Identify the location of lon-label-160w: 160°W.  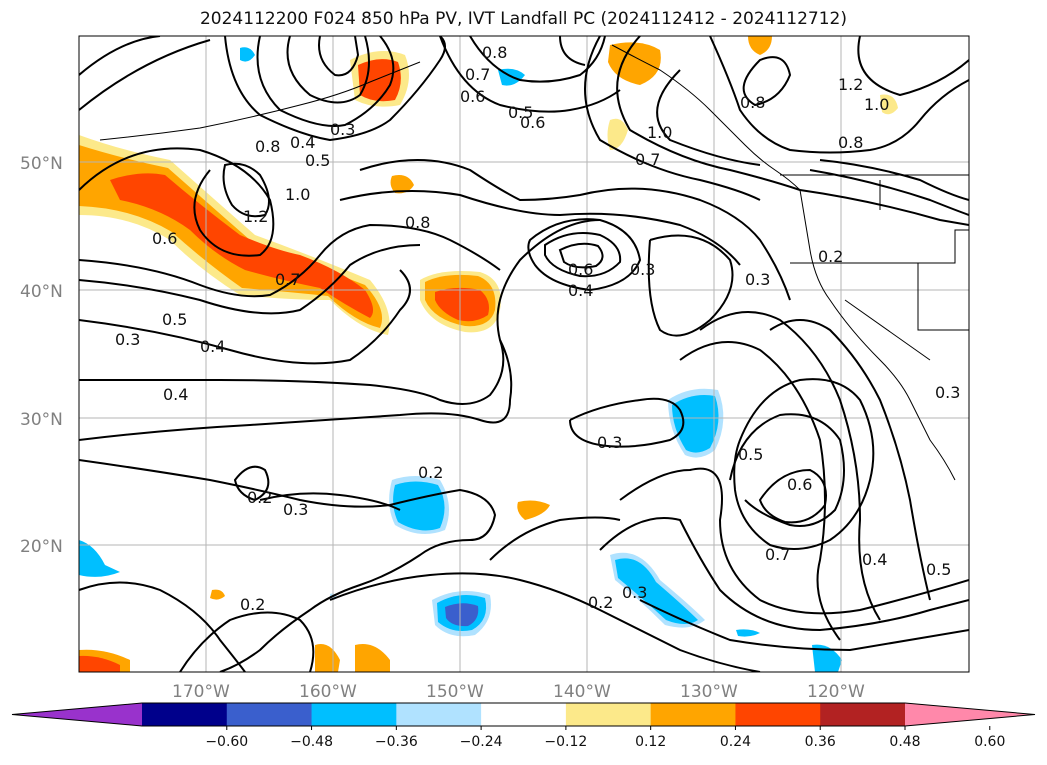
(328, 692).